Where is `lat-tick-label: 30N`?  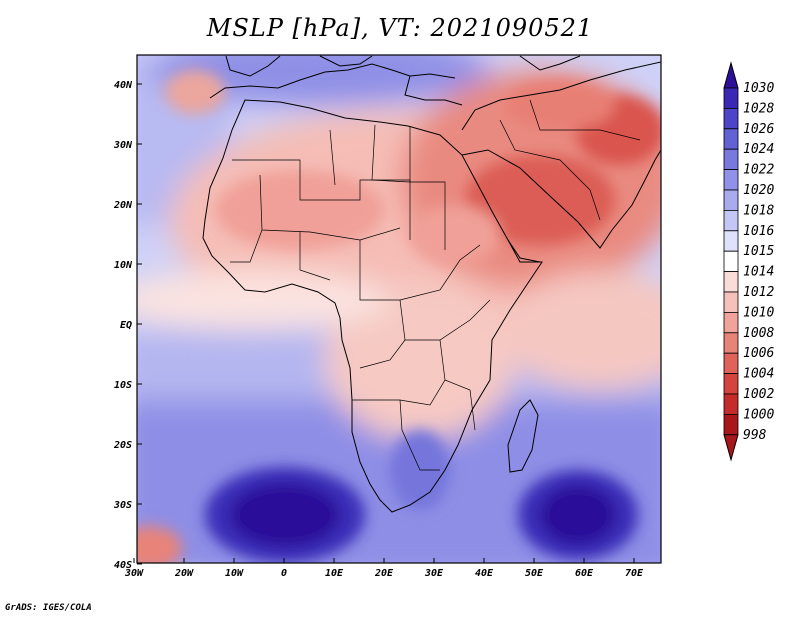
lat-tick-label: 30N is located at coordinates (123, 145).